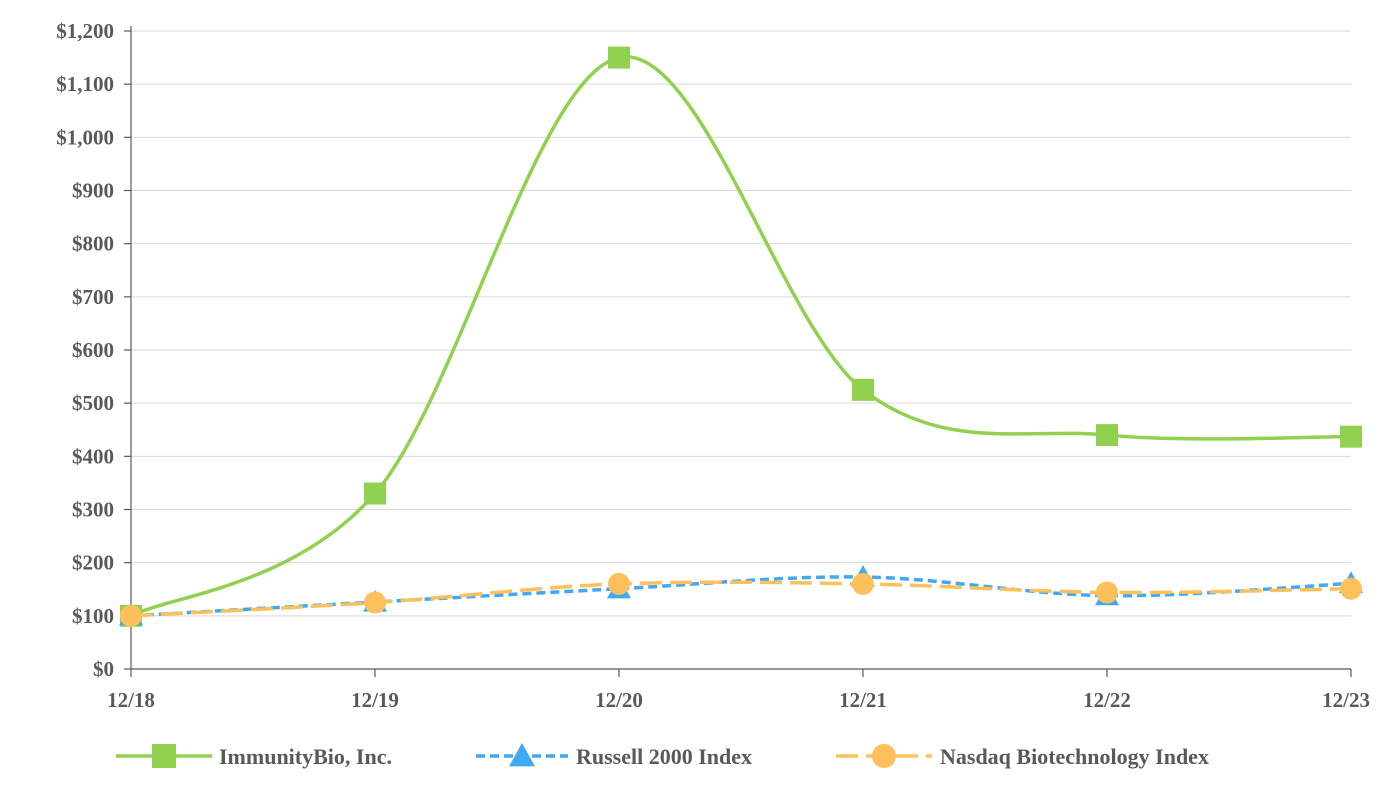 The image size is (1380, 800). What do you see at coordinates (738, 700) in the screenshot?
I see `x-tick-labels: 12/18 12/19 12/20 12/21 12/22 12/23` at bounding box center [738, 700].